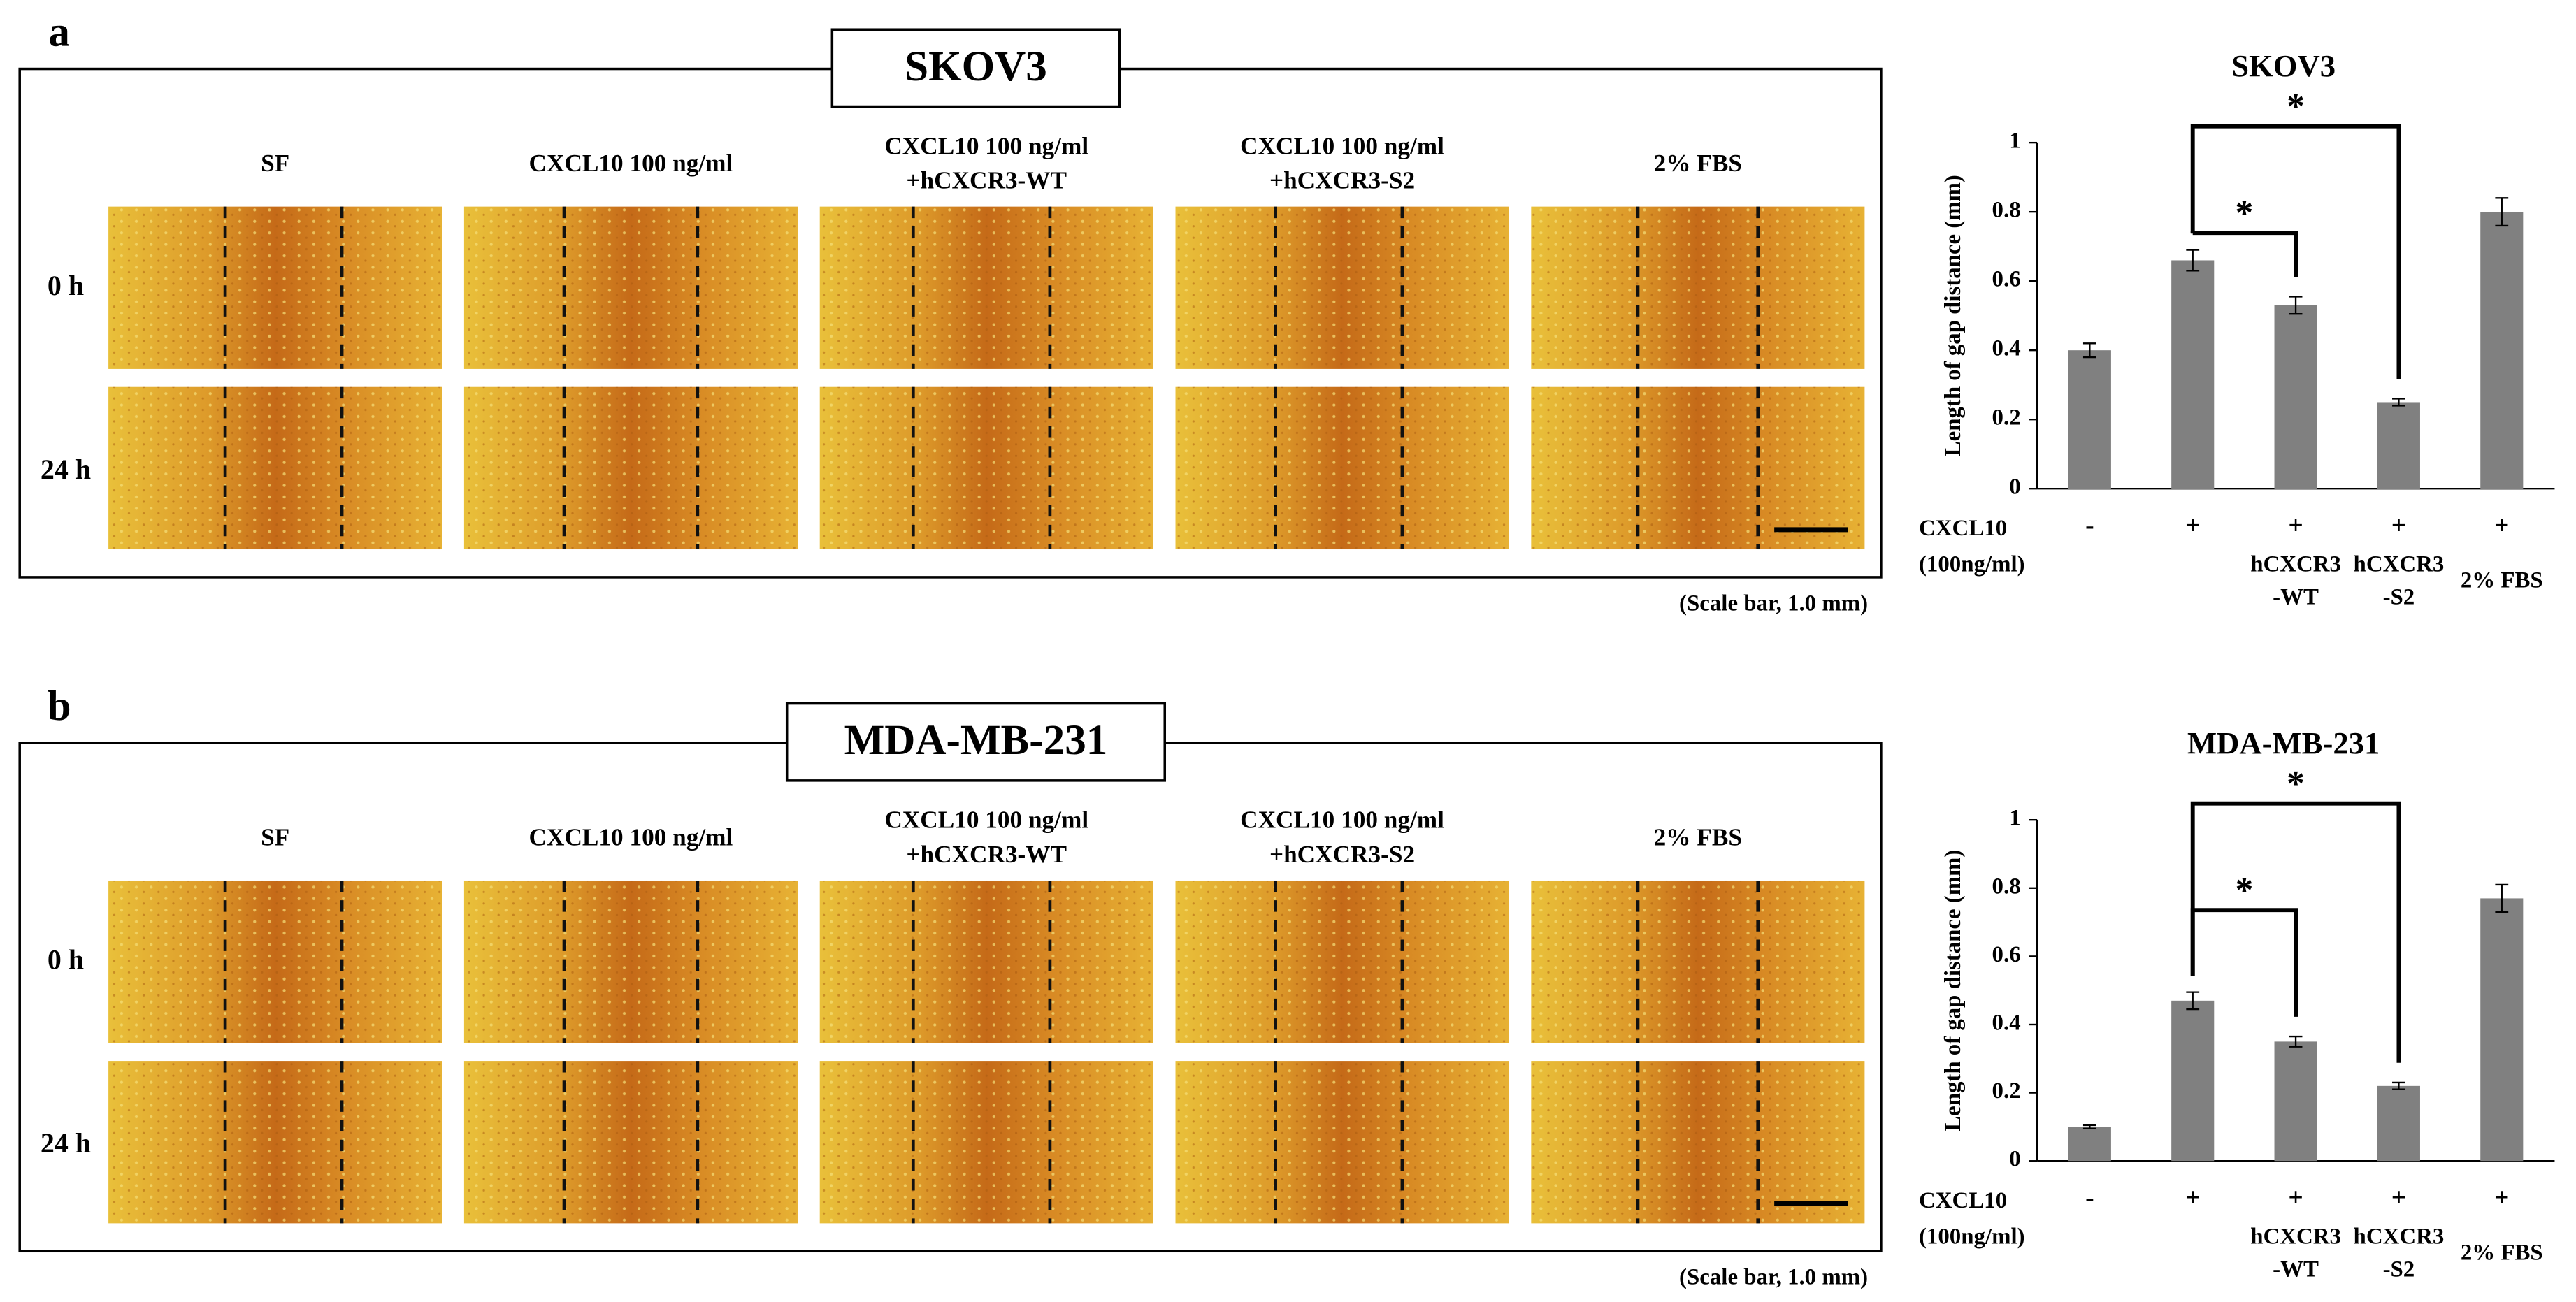  I want to click on panel-label: b, so click(59, 706).